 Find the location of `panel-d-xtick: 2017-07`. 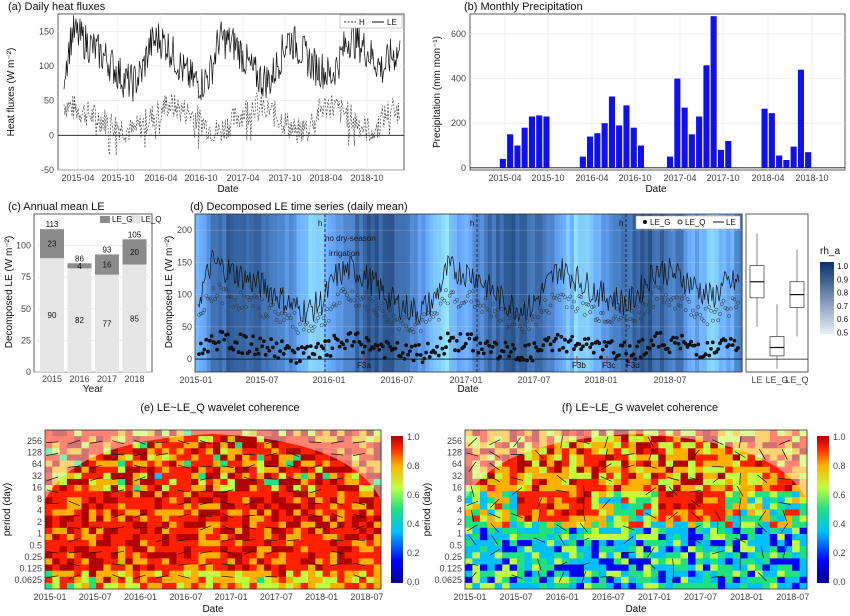

panel-d-xtick: 2017-07 is located at coordinates (533, 380).